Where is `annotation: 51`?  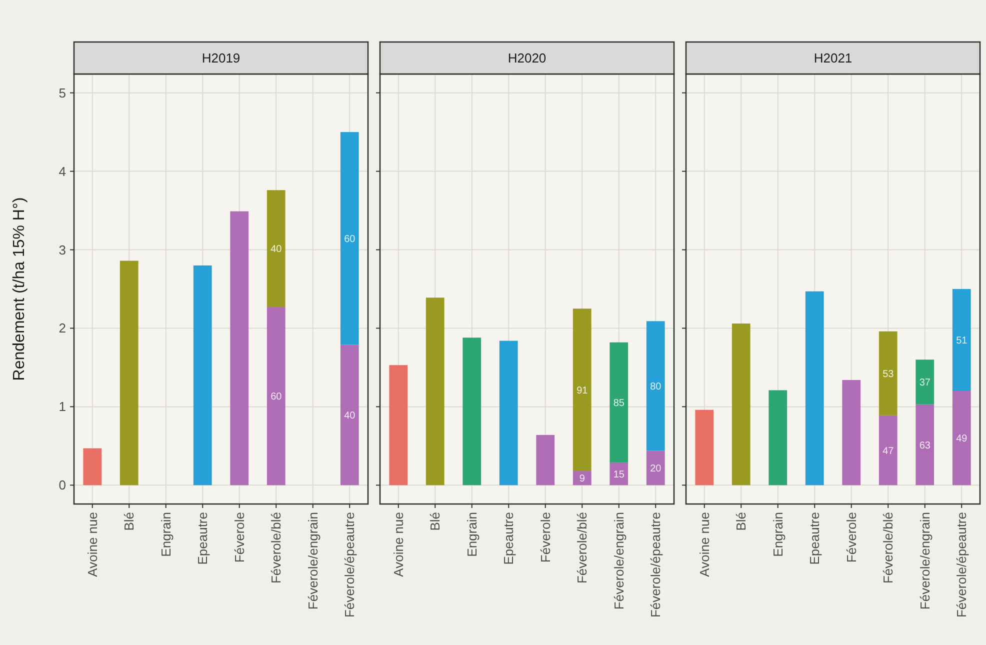 annotation: 51 is located at coordinates (962, 341).